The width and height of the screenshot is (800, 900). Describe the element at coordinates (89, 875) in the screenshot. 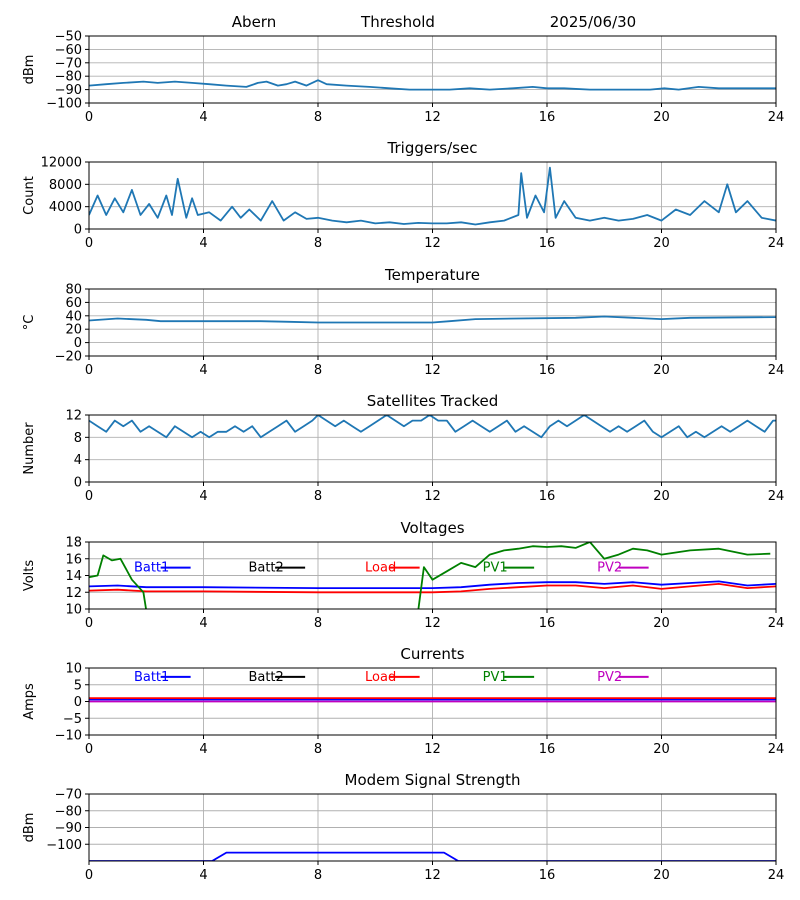

I see `modem-xtick-label: 0` at that location.